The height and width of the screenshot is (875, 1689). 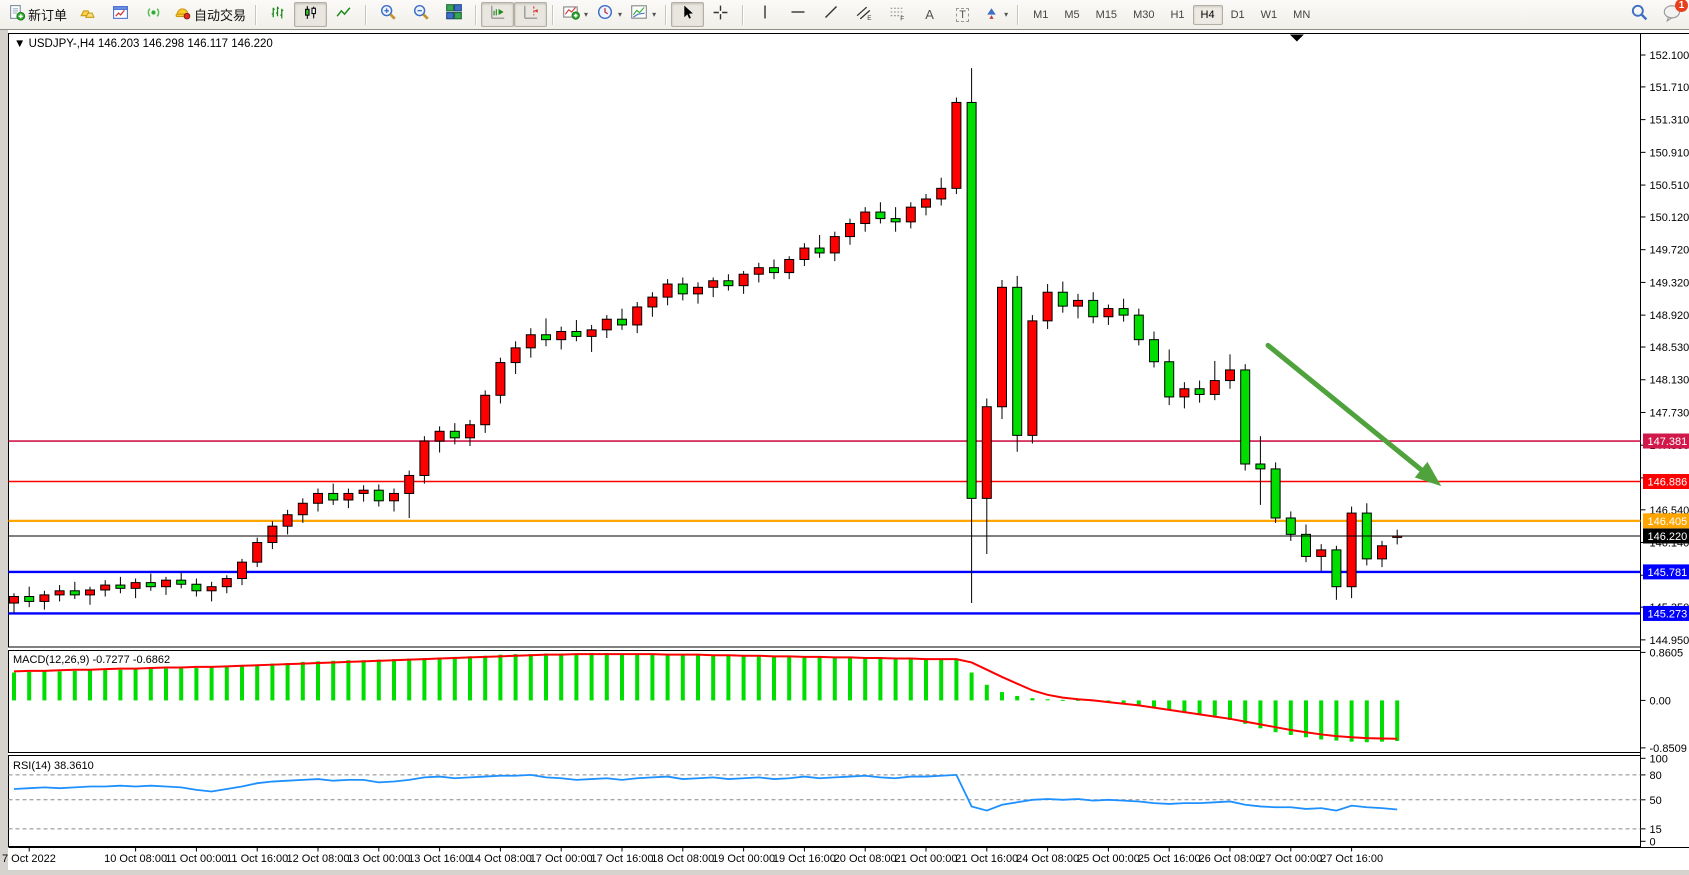 What do you see at coordinates (575, 14) in the screenshot?
I see `indicators-button: ▾` at bounding box center [575, 14].